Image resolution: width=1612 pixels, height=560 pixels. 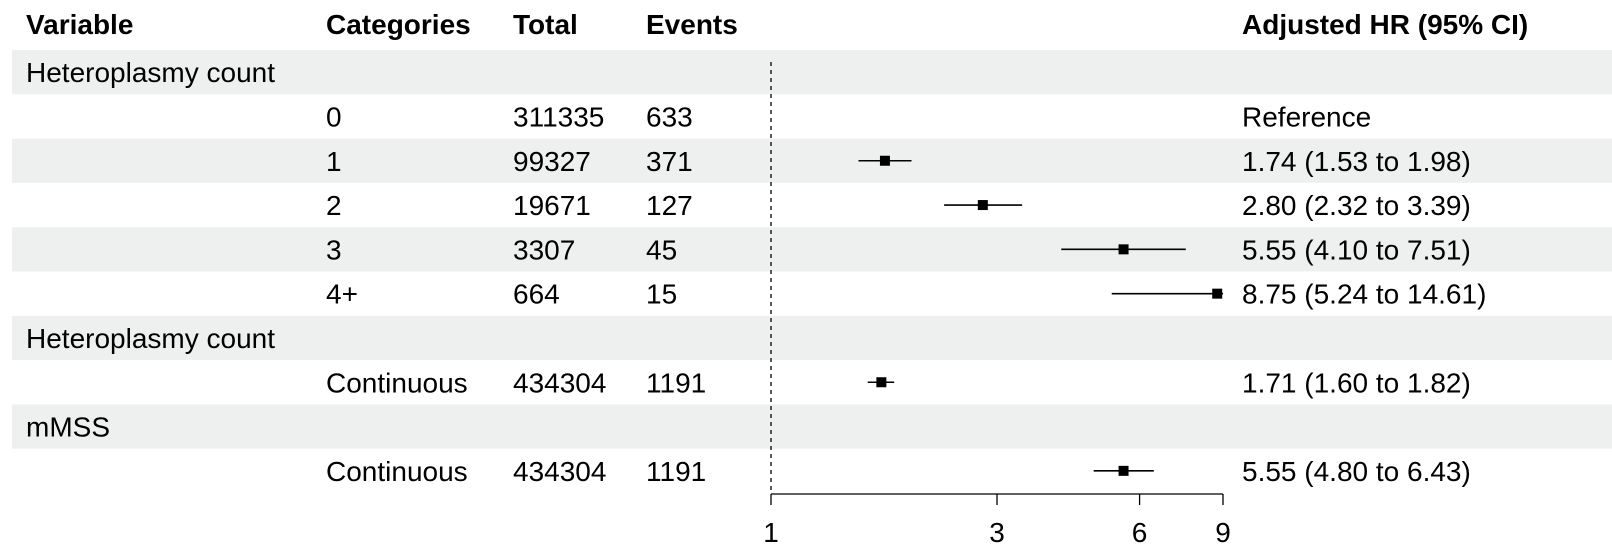 I want to click on tick-label: 6, so click(x=1140, y=532).